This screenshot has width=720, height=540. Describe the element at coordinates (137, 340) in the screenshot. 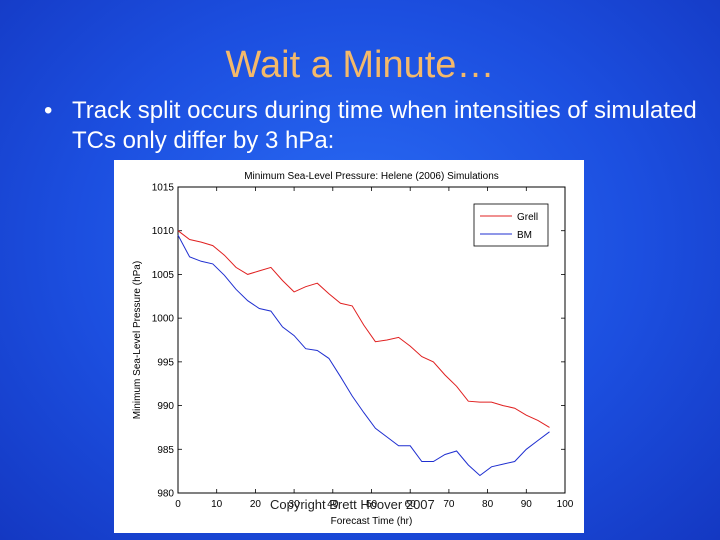

I see `y-axis-label: Minimum Sea-Level Pressure (hPa)` at that location.